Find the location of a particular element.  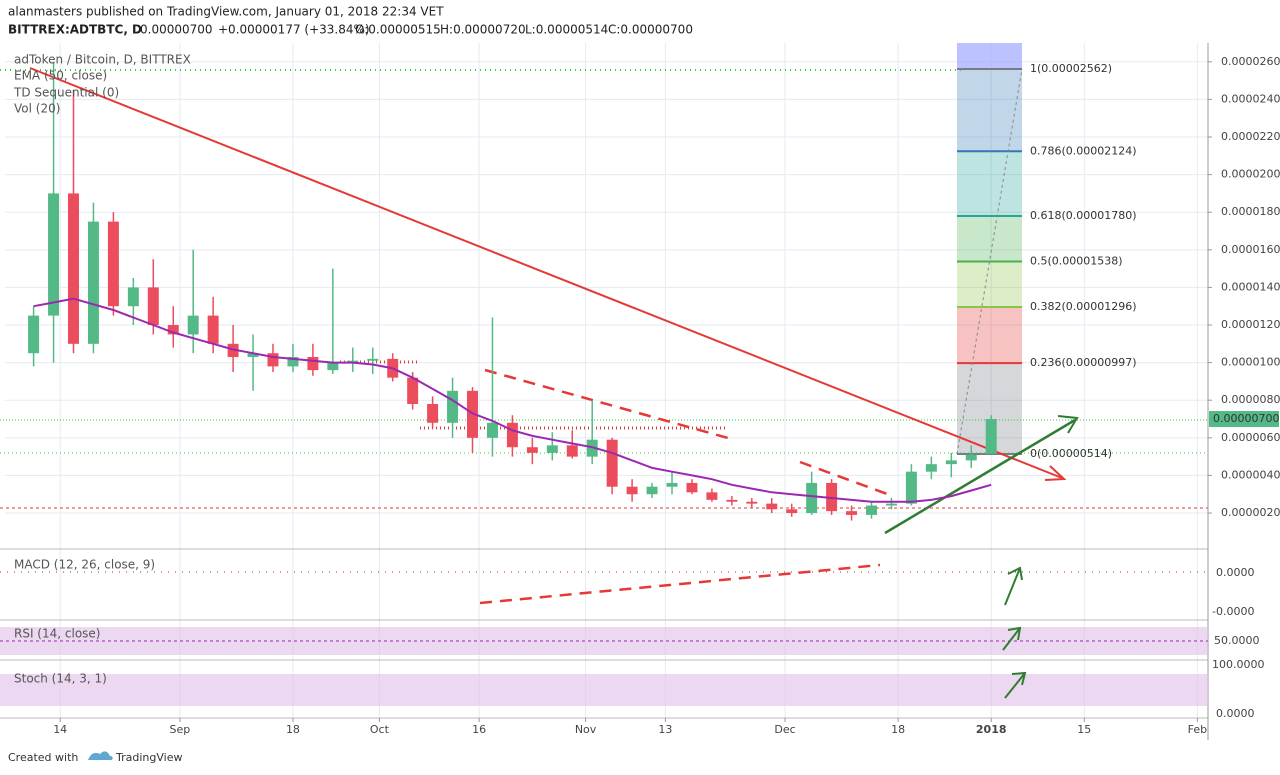

change: +0.00000177 (+33.84%) is located at coordinates (294, 30).